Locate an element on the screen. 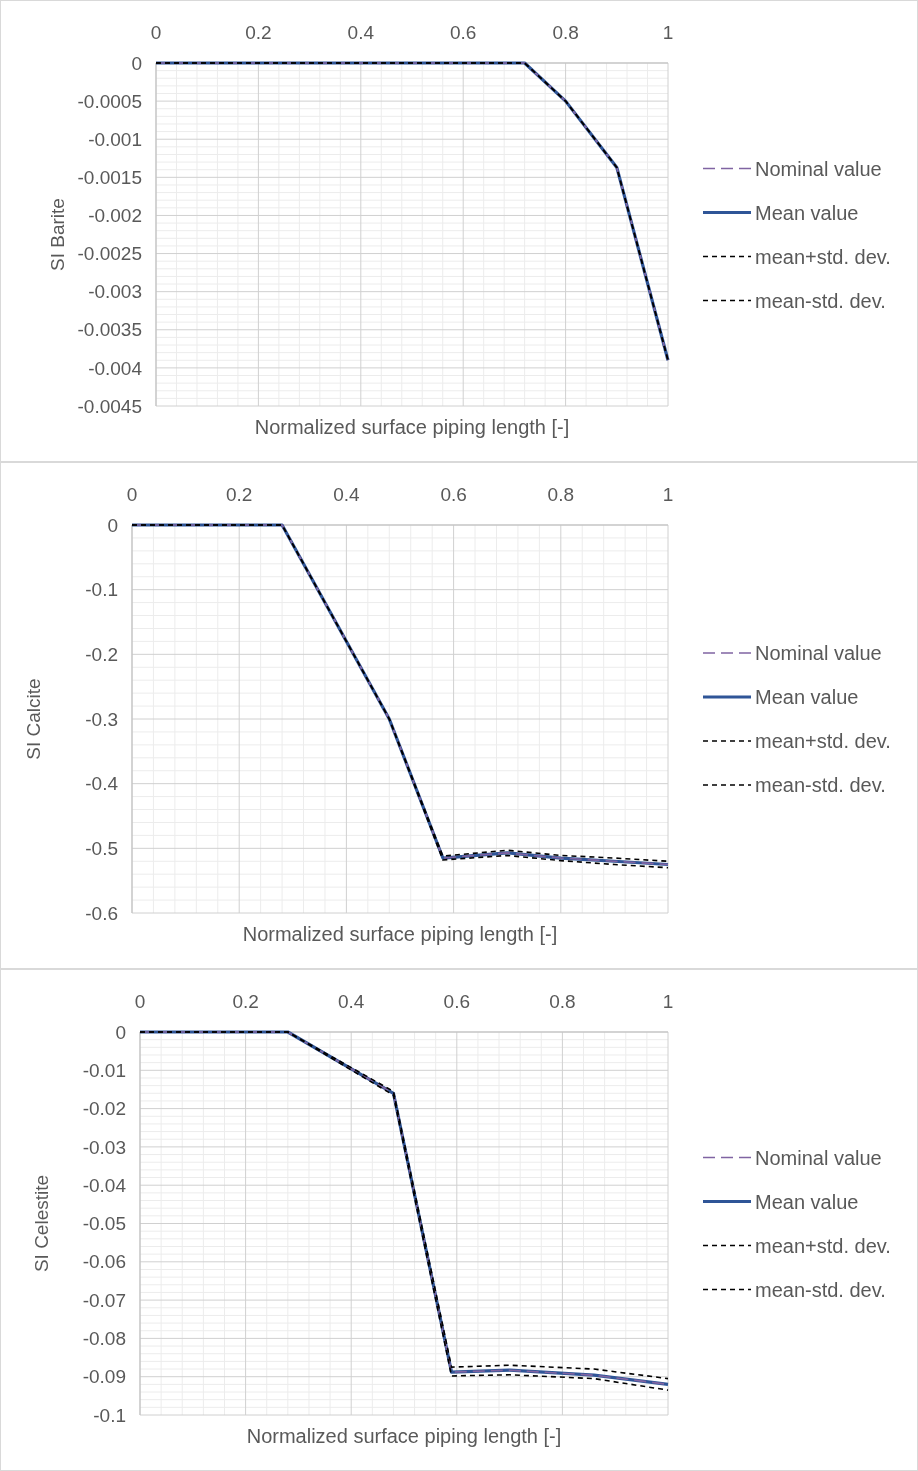  y-axis-title: SI Barite is located at coordinates (57, 234).